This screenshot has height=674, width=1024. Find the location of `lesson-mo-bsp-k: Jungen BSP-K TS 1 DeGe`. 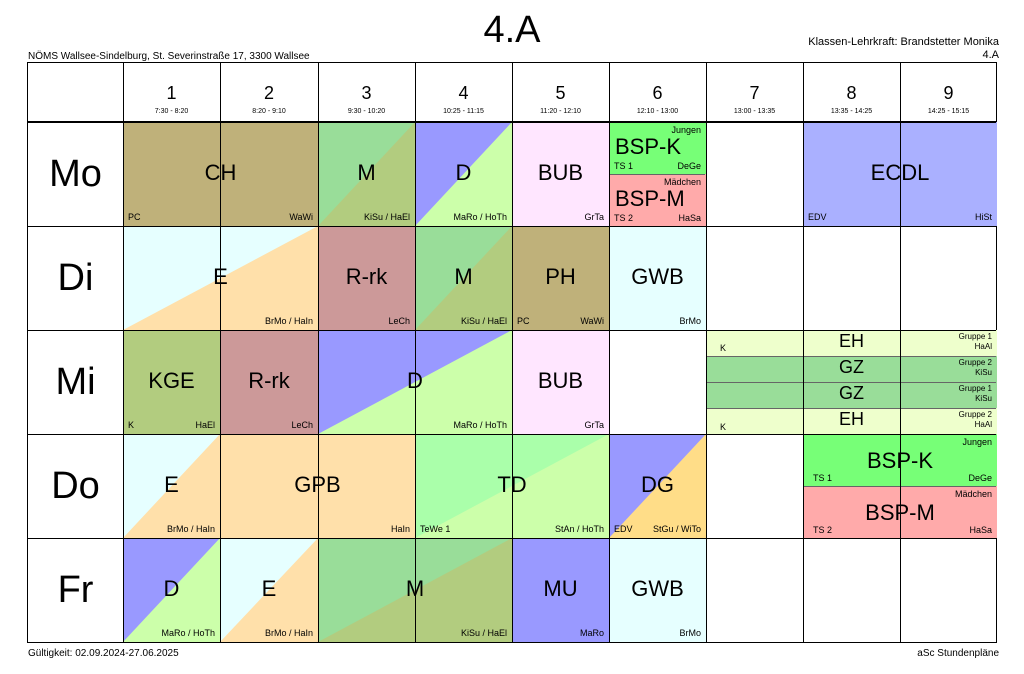

lesson-mo-bsp-k: Jungen BSP-K TS 1 DeGe is located at coordinates (657, 148).